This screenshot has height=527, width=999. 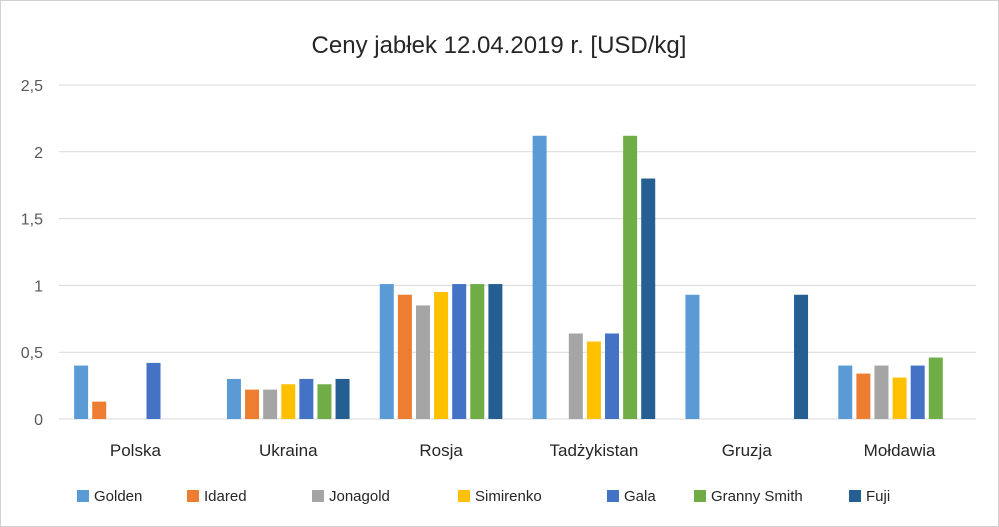 I want to click on y-axis-ticks: 0 0,5 1 1,5 2 2,5, so click(x=32, y=253).